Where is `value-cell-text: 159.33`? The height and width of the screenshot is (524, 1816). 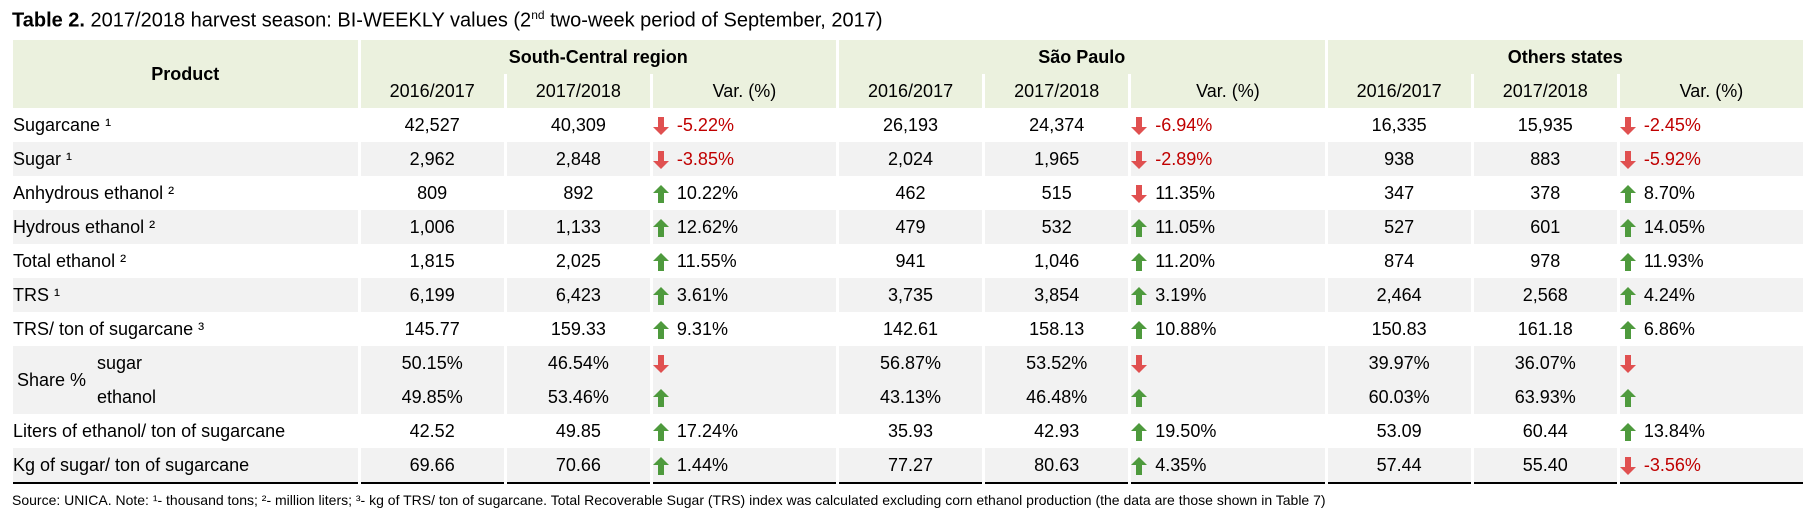 value-cell-text: 159.33 is located at coordinates (578, 328).